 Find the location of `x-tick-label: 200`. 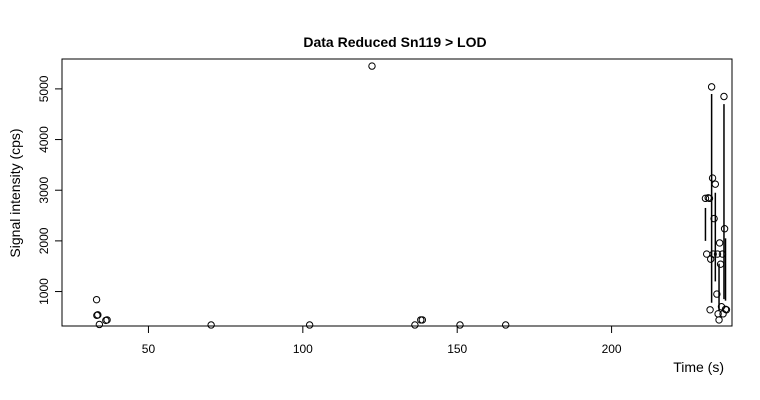

x-tick-label: 200 is located at coordinates (612, 349).